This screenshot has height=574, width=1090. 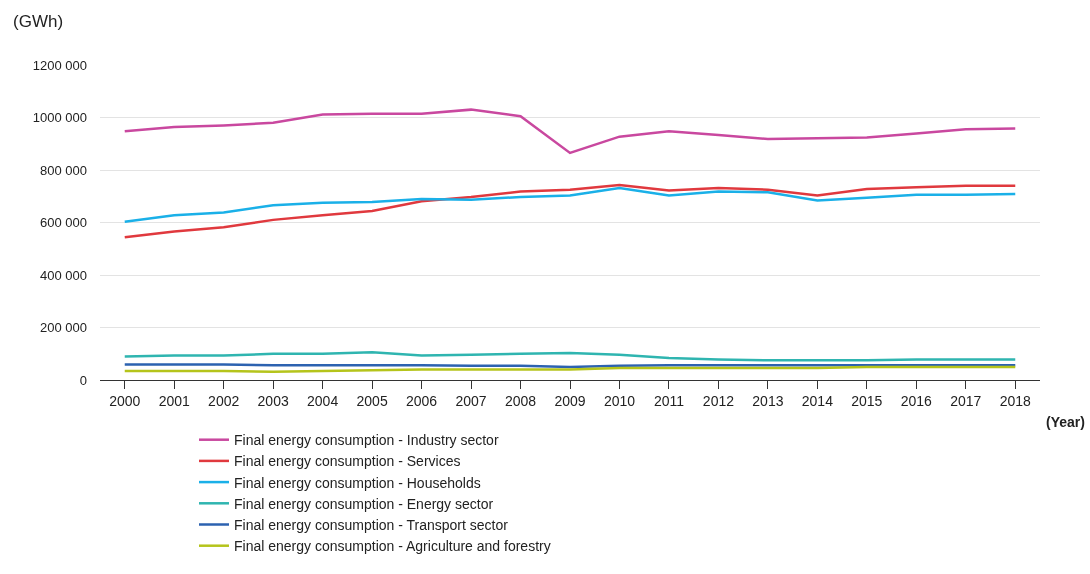 What do you see at coordinates (357, 482) in the screenshot?
I see `legend-label: Final energy consumption - Households` at bounding box center [357, 482].